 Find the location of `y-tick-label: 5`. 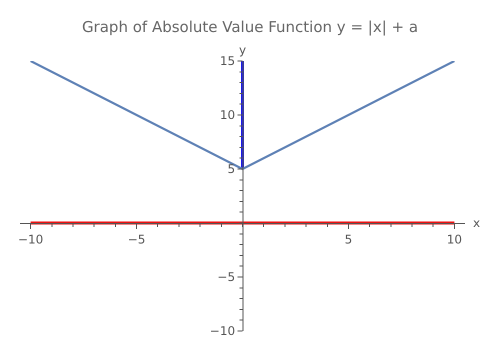

y-tick-label: 5 is located at coordinates (231, 169).